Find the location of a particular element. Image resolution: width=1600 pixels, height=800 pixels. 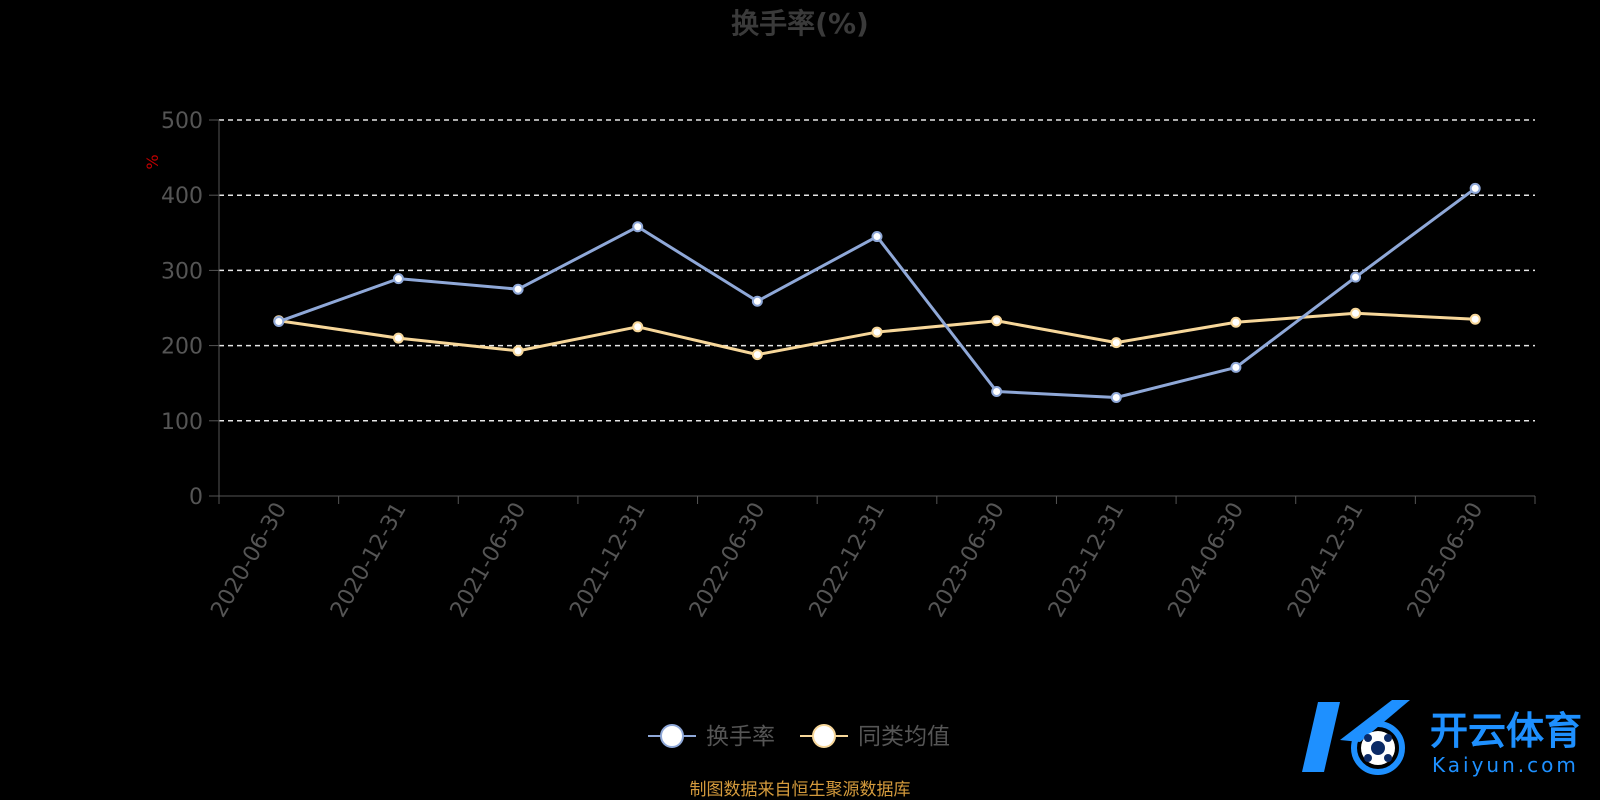

data-source-note: 制图数据来自恒生聚源数据库 is located at coordinates (800, 790).